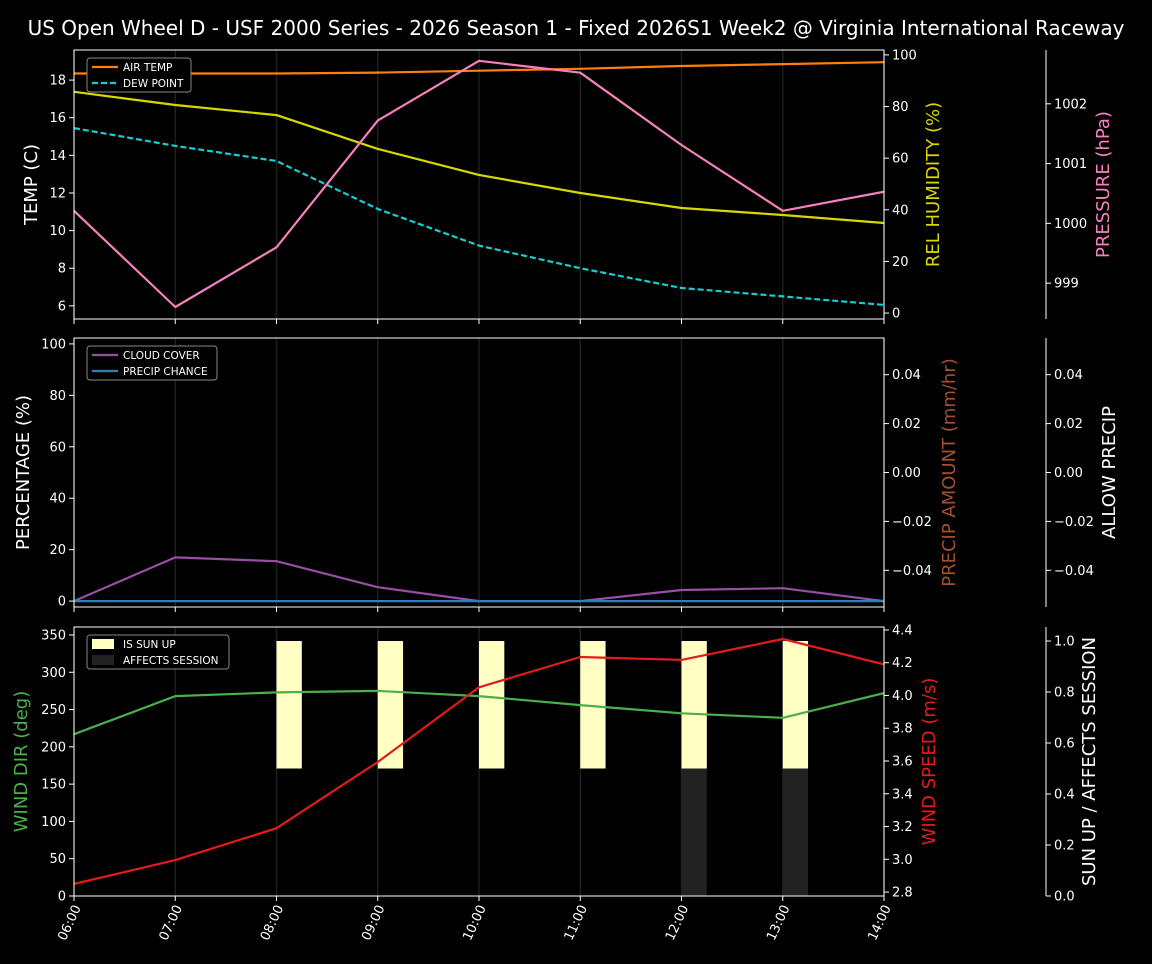 The width and height of the screenshot is (1152, 964). Describe the element at coordinates (906, 375) in the screenshot. I see `y2-tick-label: 0.04` at that location.